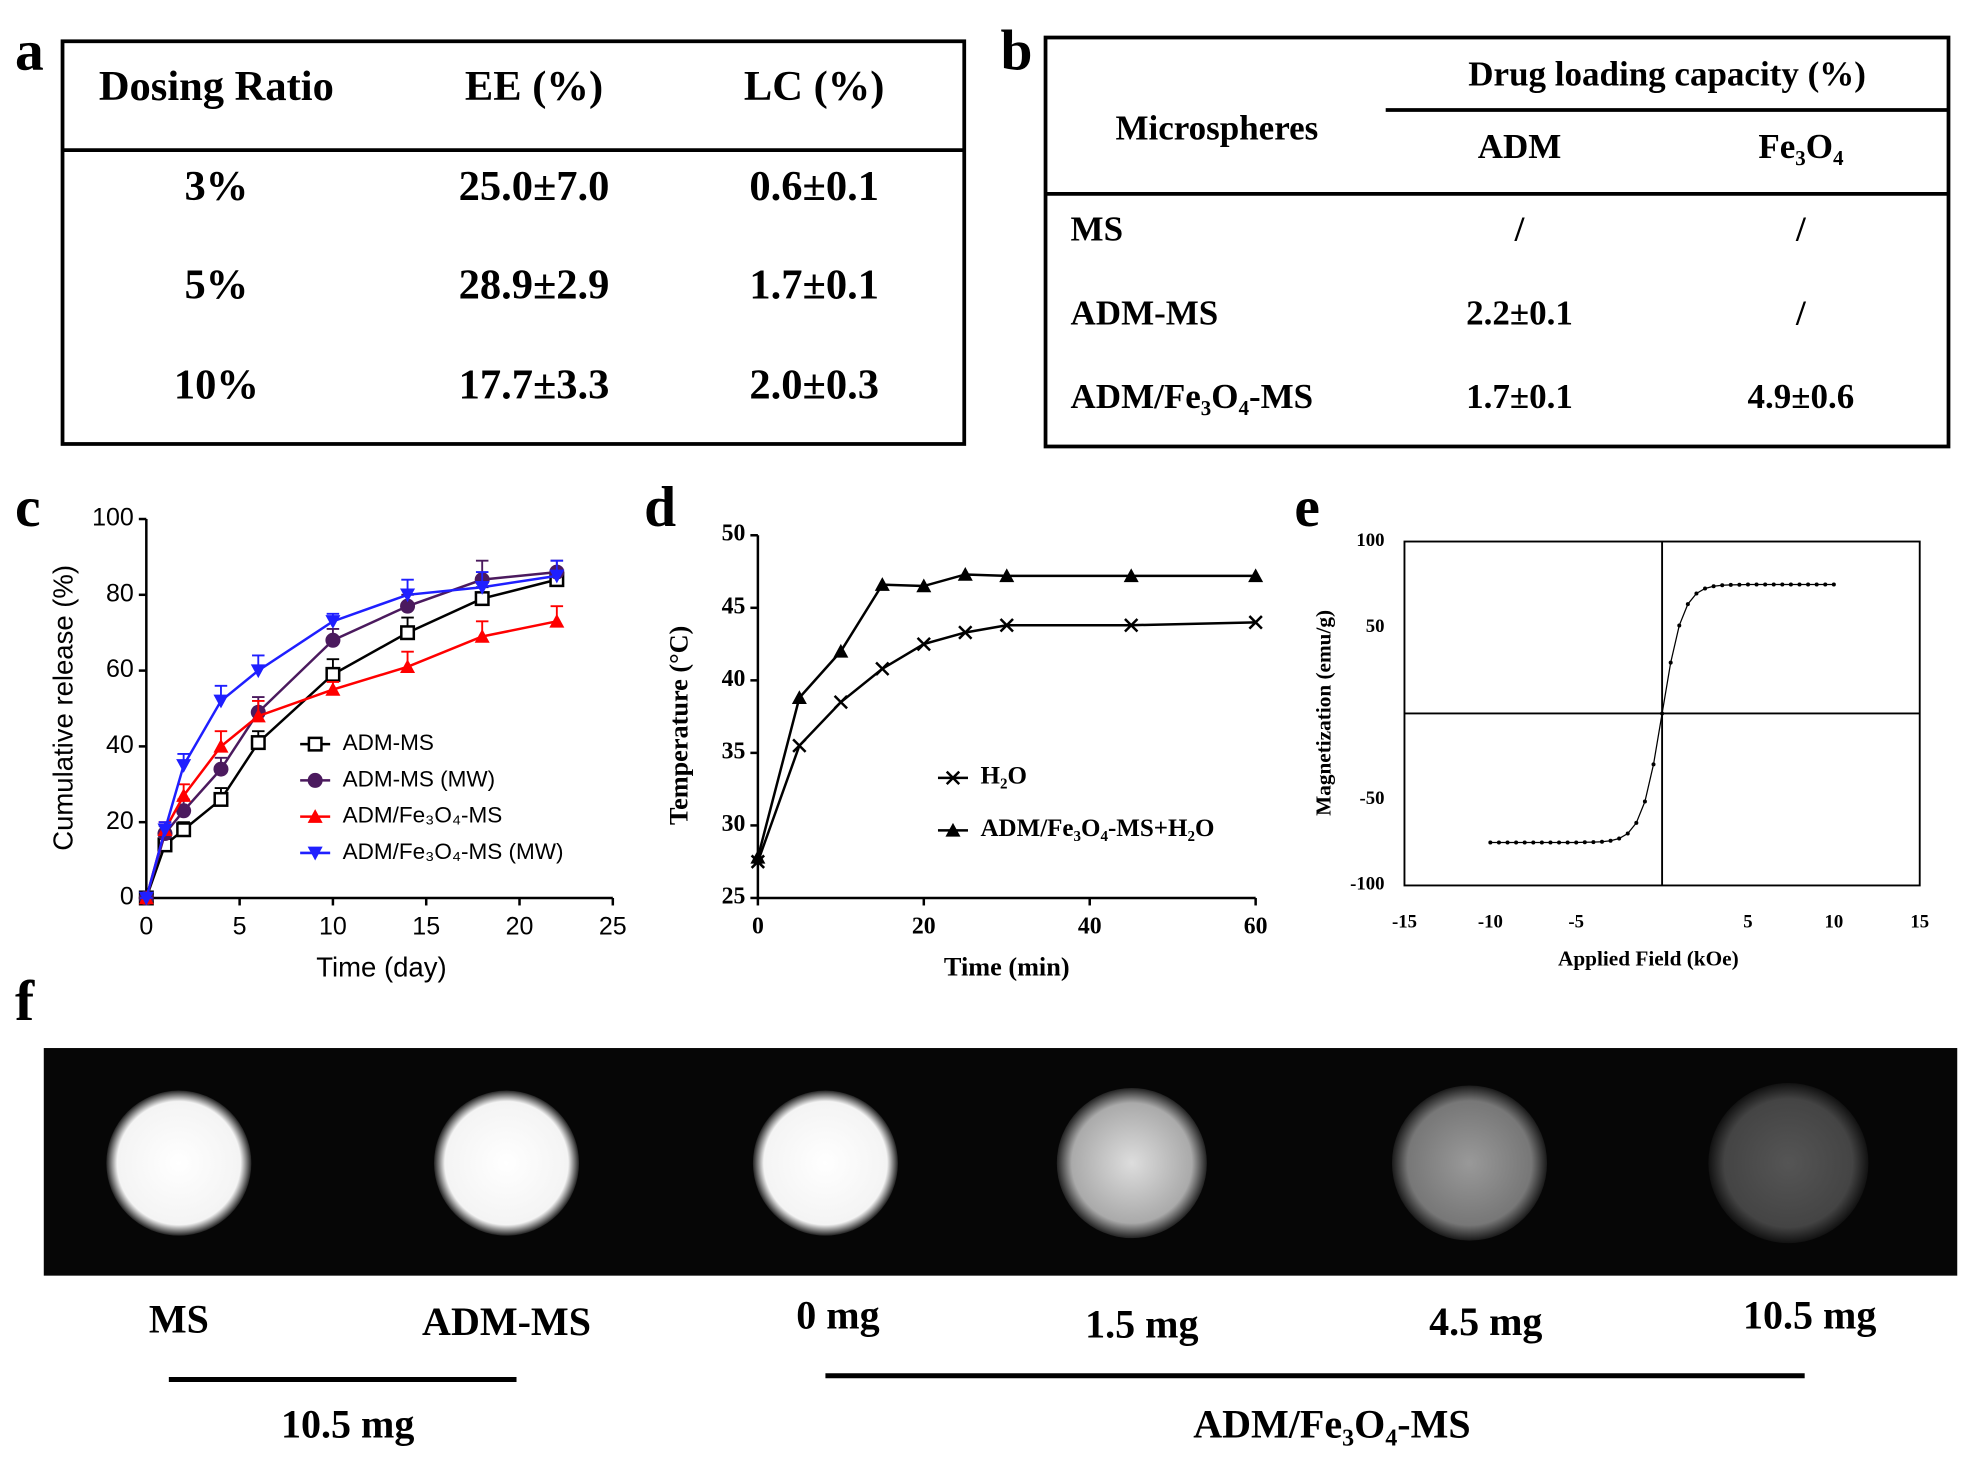 Image resolution: width=1961 pixels, height=1462 pixels. What do you see at coordinates (1801, 146) in the screenshot?
I see `table-header: Fe₃O₄` at bounding box center [1801, 146].